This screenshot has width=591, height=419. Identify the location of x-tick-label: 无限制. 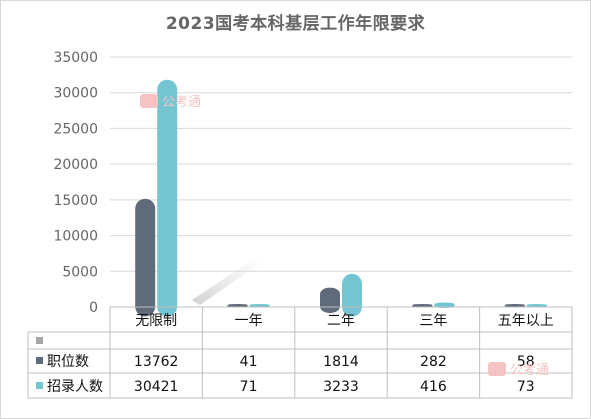
(156, 321).